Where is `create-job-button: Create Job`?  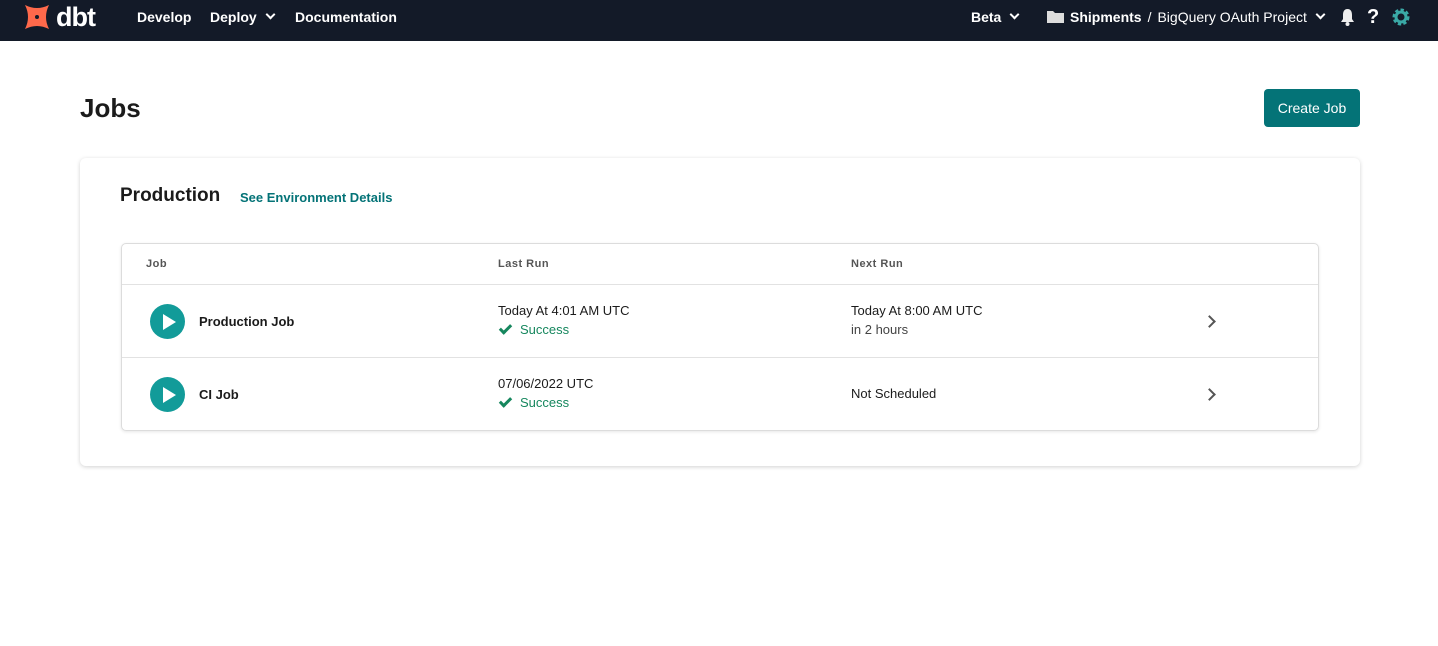
create-job-button: Create Job is located at coordinates (1312, 108).